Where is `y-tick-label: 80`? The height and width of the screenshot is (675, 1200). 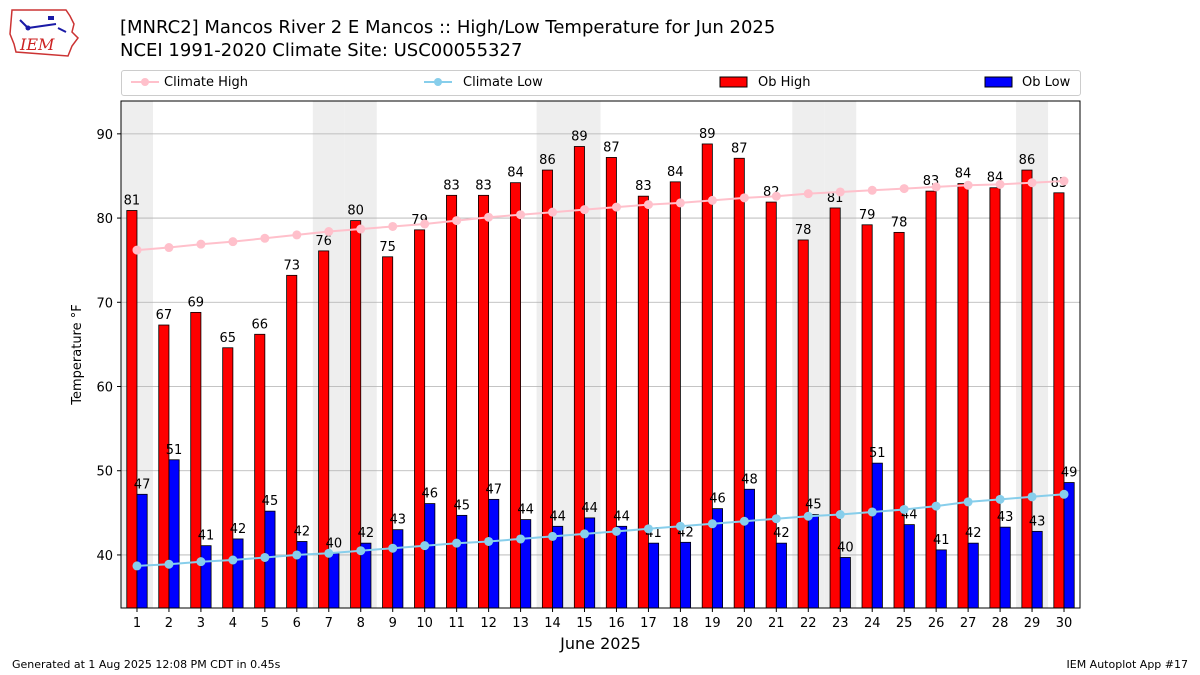 y-tick-label: 80 is located at coordinates (104, 219).